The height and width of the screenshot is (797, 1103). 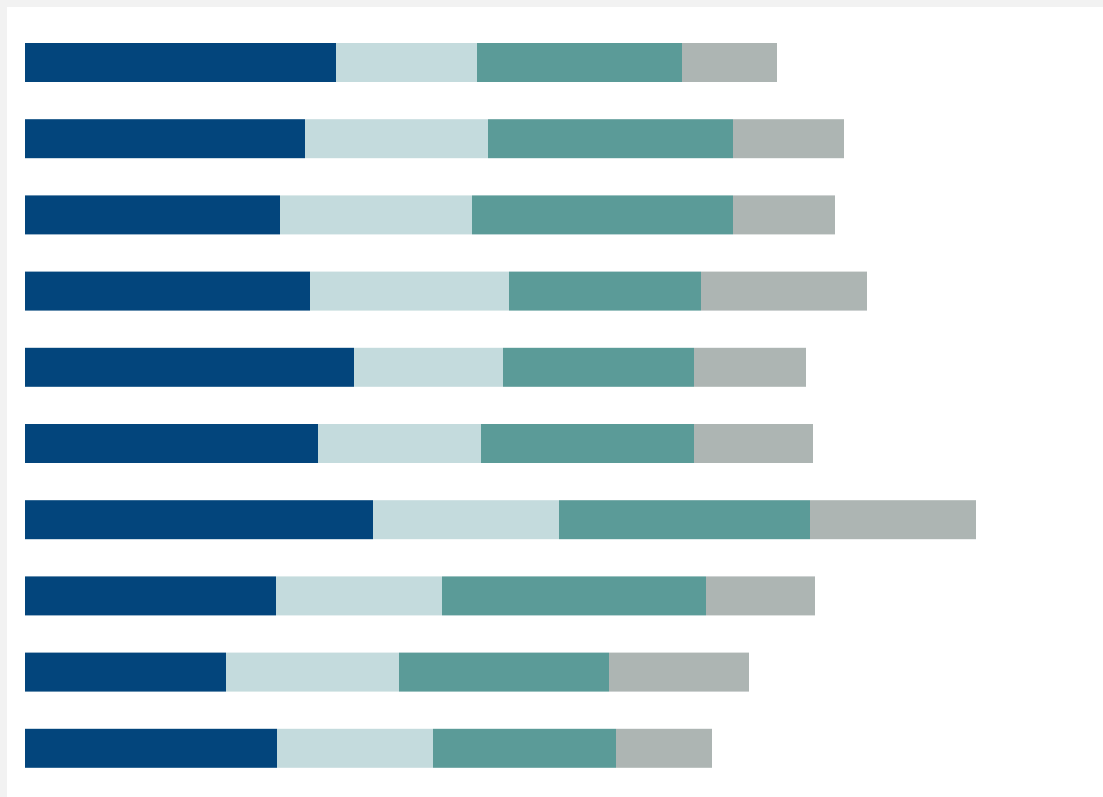 What do you see at coordinates (587, 443) in the screenshot?
I see `bar-segment-row6-series3` at bounding box center [587, 443].